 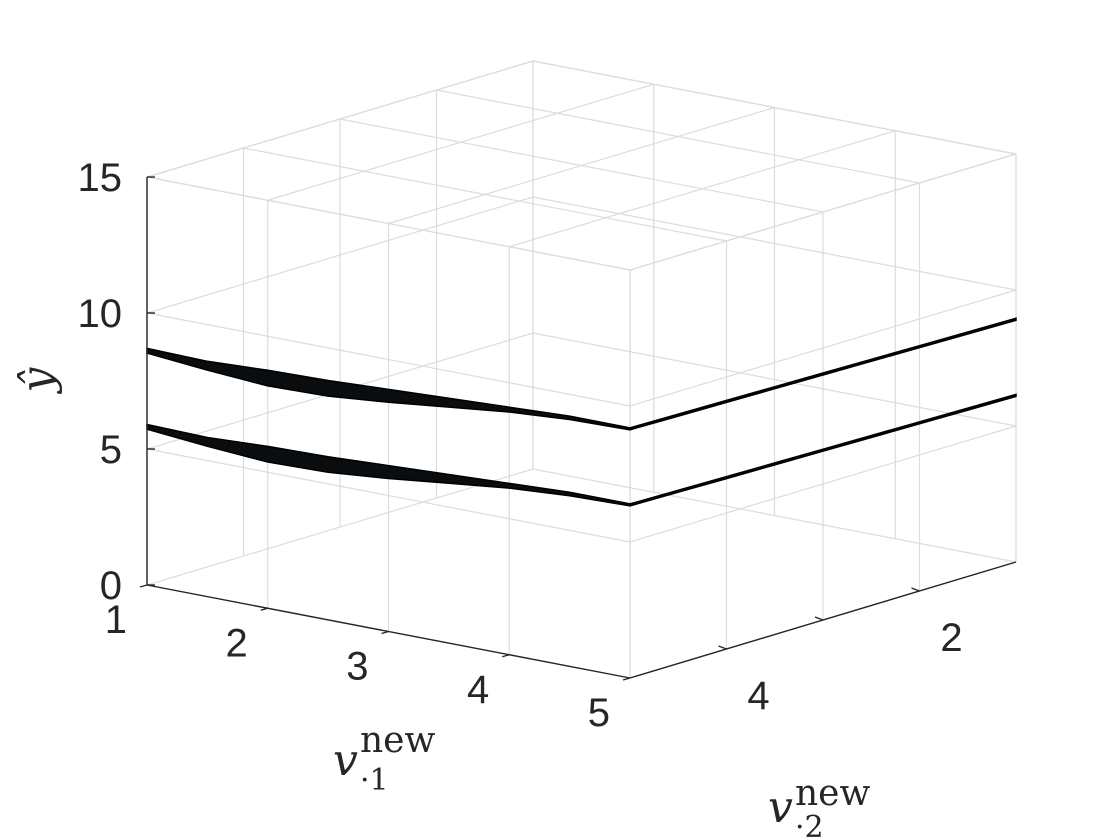 What do you see at coordinates (111, 450) in the screenshot?
I see `z-tick-label: 5` at bounding box center [111, 450].